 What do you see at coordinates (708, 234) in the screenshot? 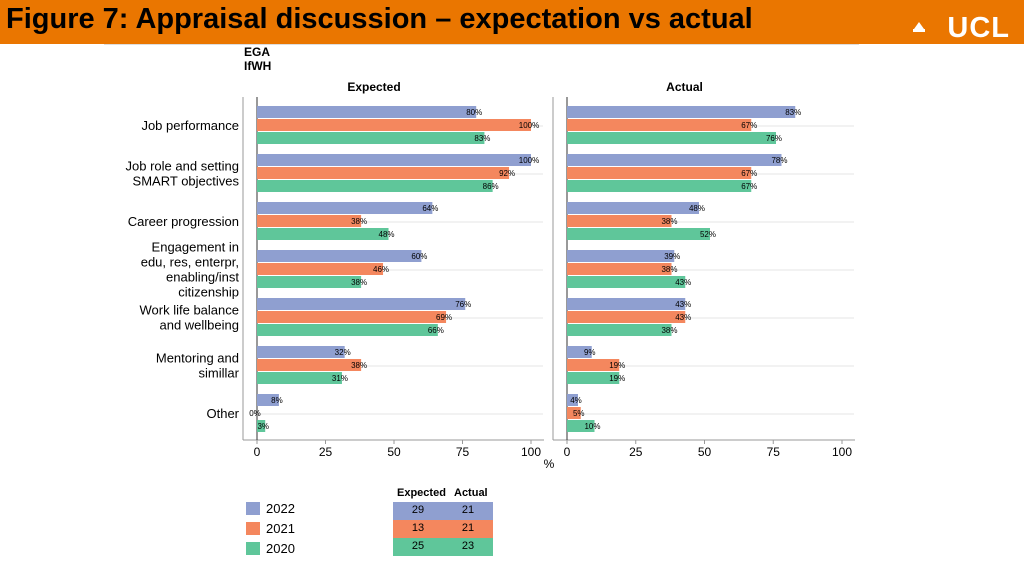
I see `data-label: 52%` at bounding box center [708, 234].